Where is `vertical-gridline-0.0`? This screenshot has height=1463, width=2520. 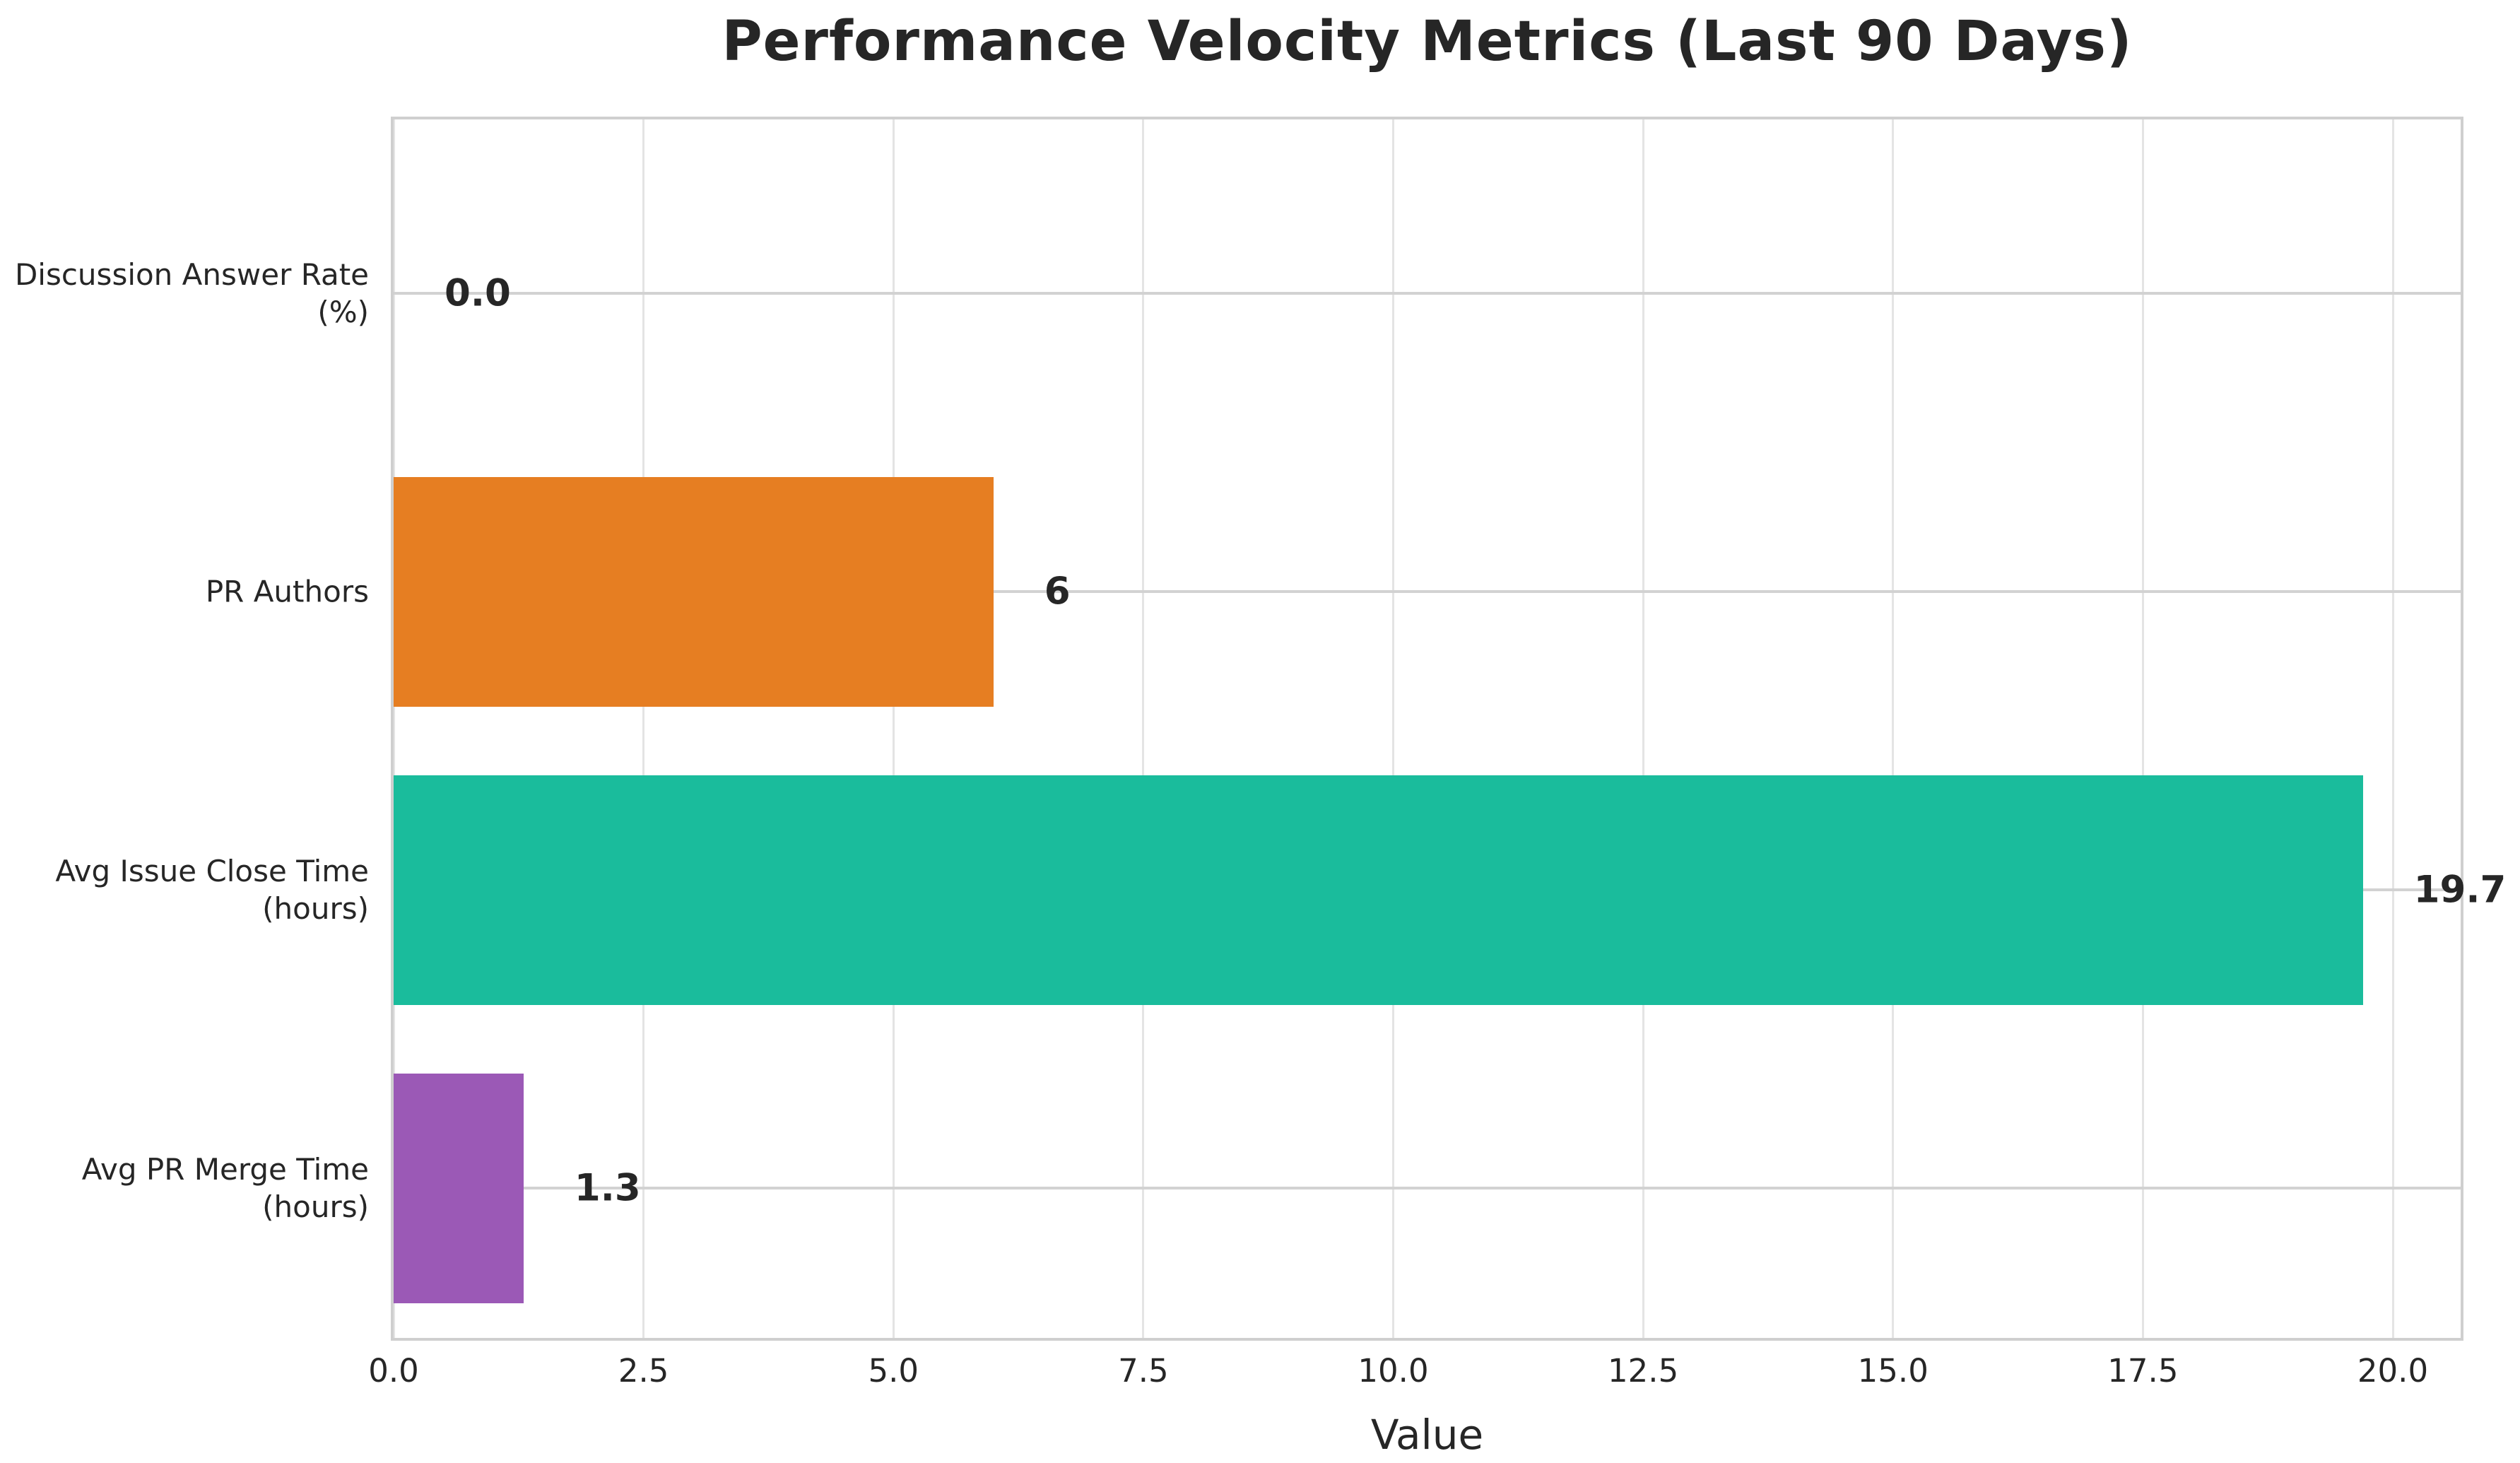 vertical-gridline-0.0 is located at coordinates (394, 728).